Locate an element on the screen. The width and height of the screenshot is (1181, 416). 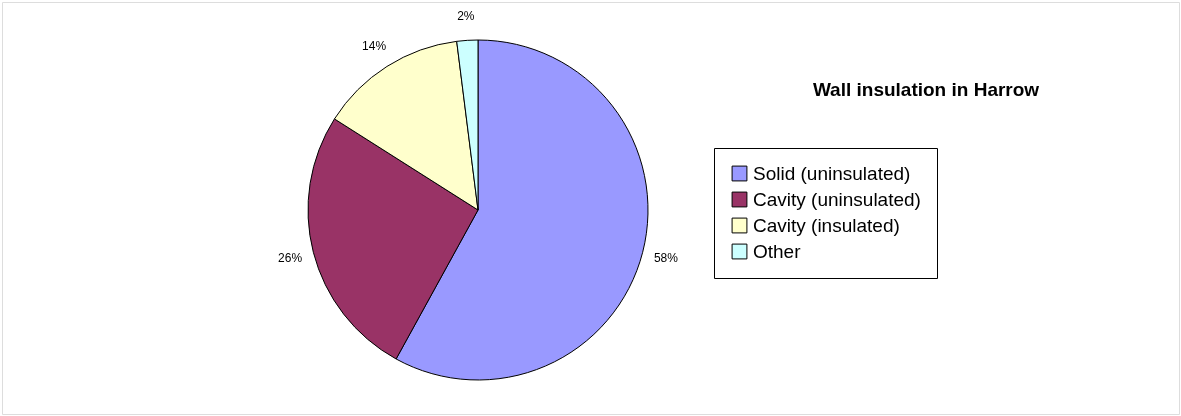
data-label: 14% is located at coordinates (374, 46).